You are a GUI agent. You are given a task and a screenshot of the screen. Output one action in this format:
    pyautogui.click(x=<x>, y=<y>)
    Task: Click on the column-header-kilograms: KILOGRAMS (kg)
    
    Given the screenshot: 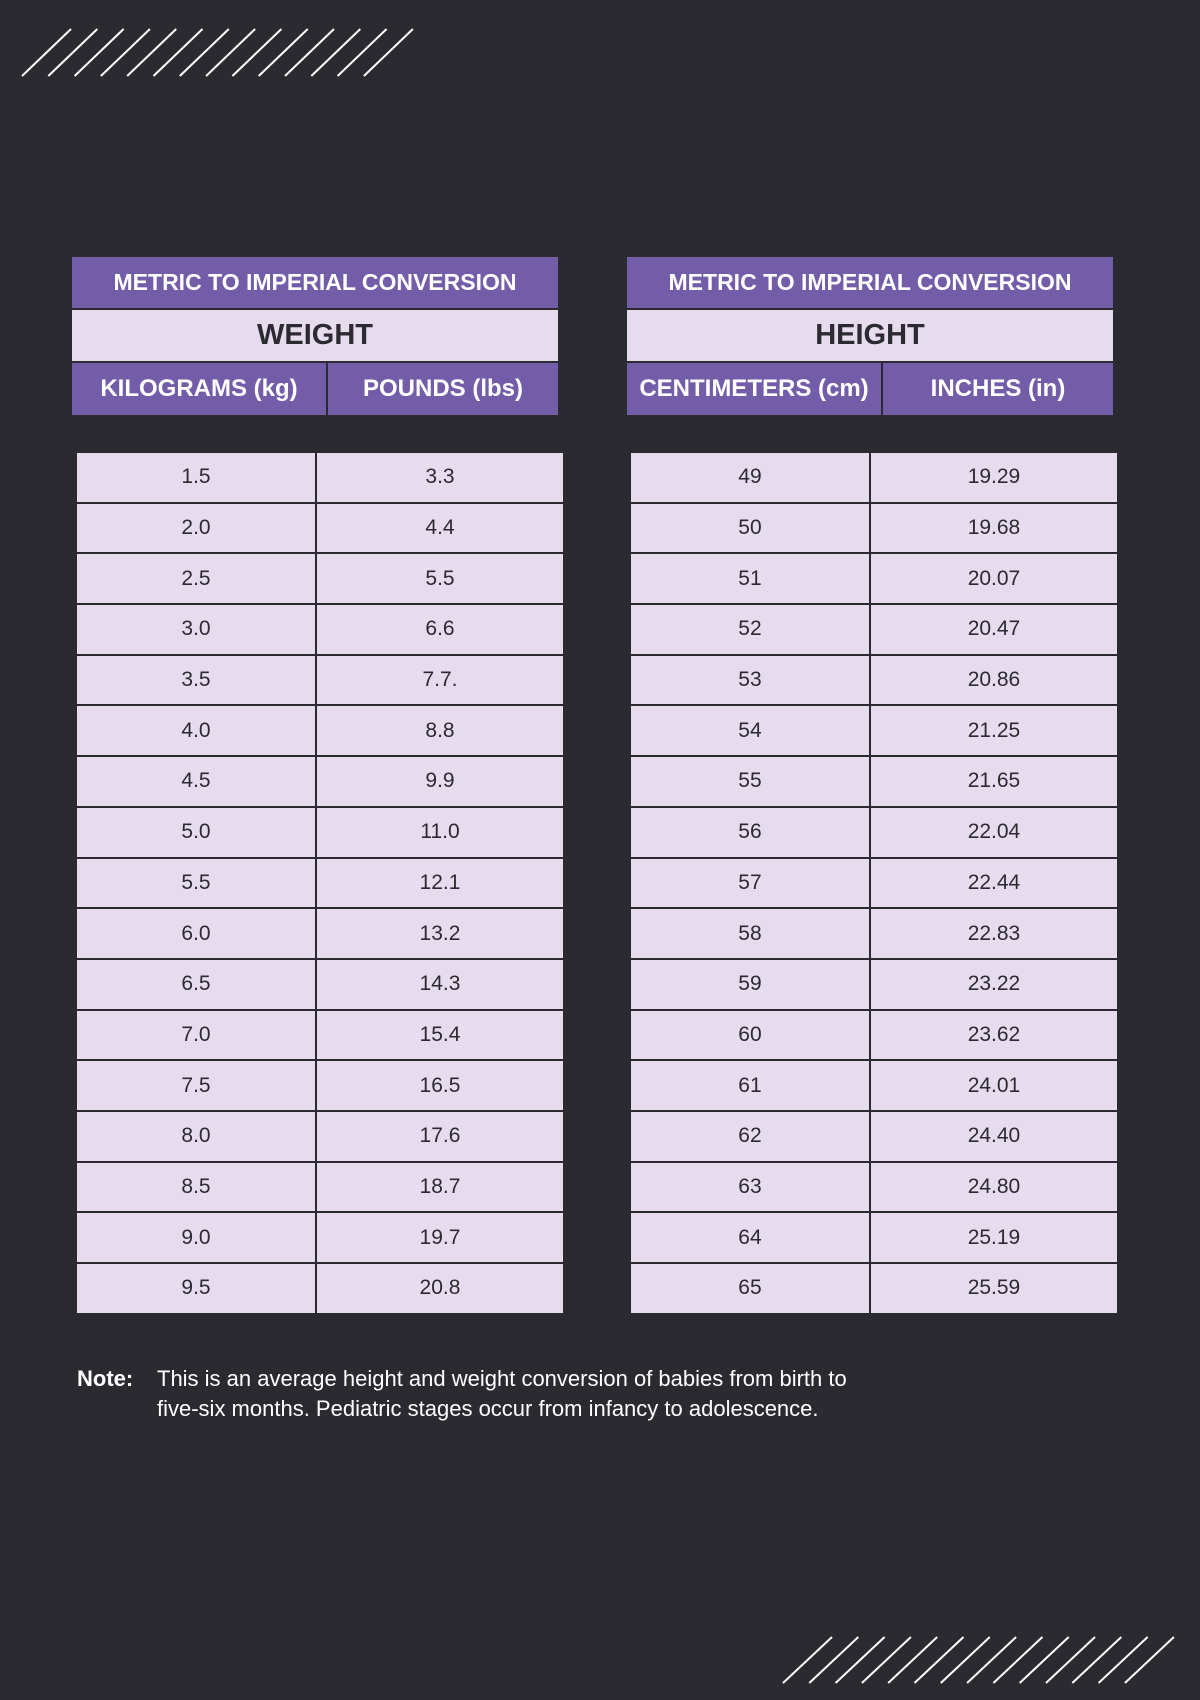 What is the action you would take?
    pyautogui.click(x=199, y=389)
    